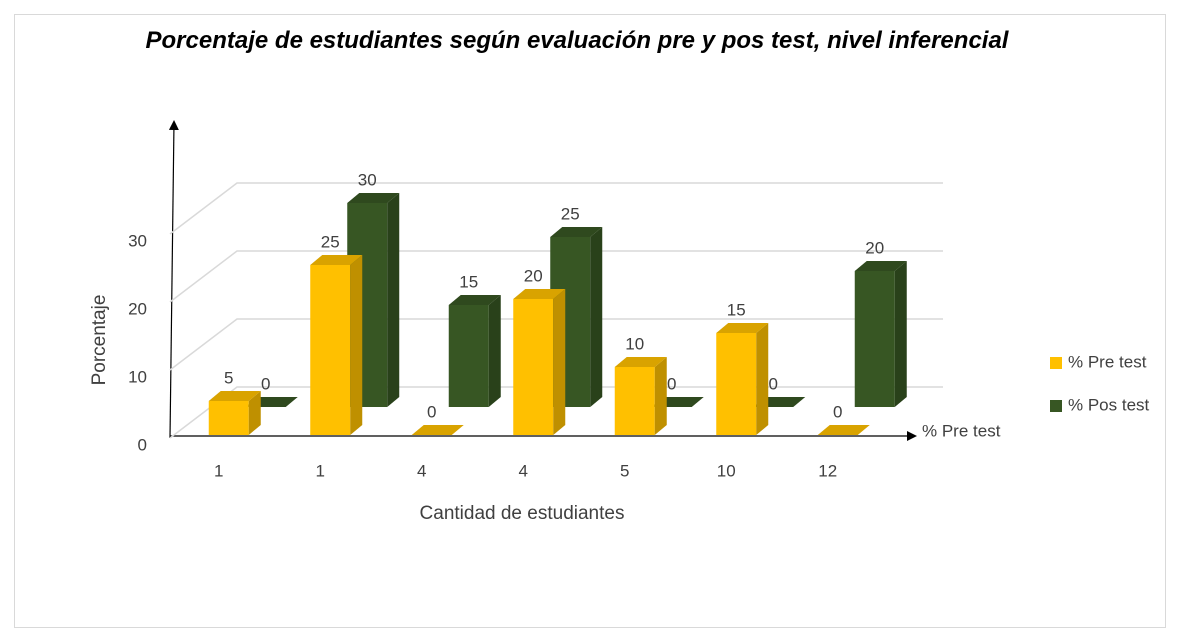 This screenshot has width=1182, height=643. Describe the element at coordinates (99, 340) in the screenshot. I see `y-axis-title: Porcentaje` at that location.